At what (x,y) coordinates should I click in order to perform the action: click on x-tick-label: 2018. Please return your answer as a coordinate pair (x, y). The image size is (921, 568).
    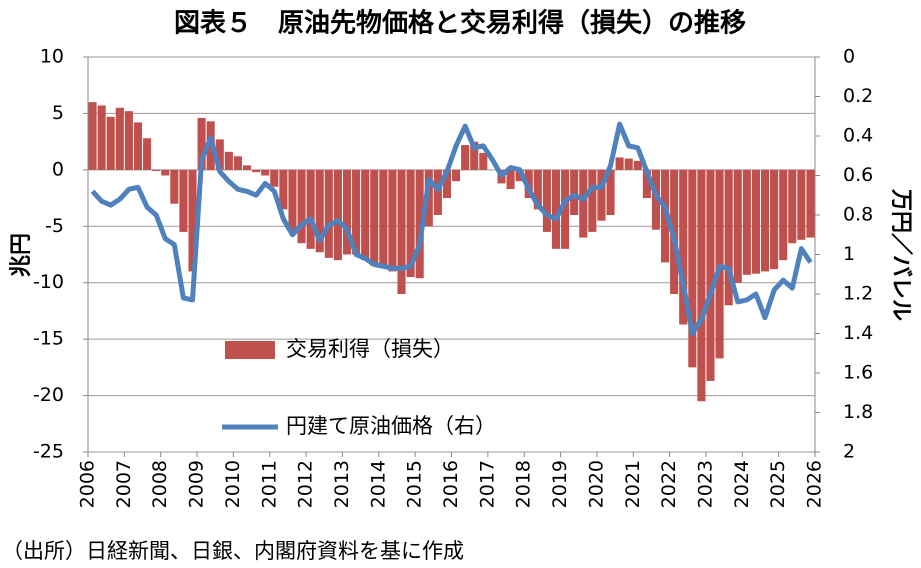
    Looking at the image, I should click on (524, 484).